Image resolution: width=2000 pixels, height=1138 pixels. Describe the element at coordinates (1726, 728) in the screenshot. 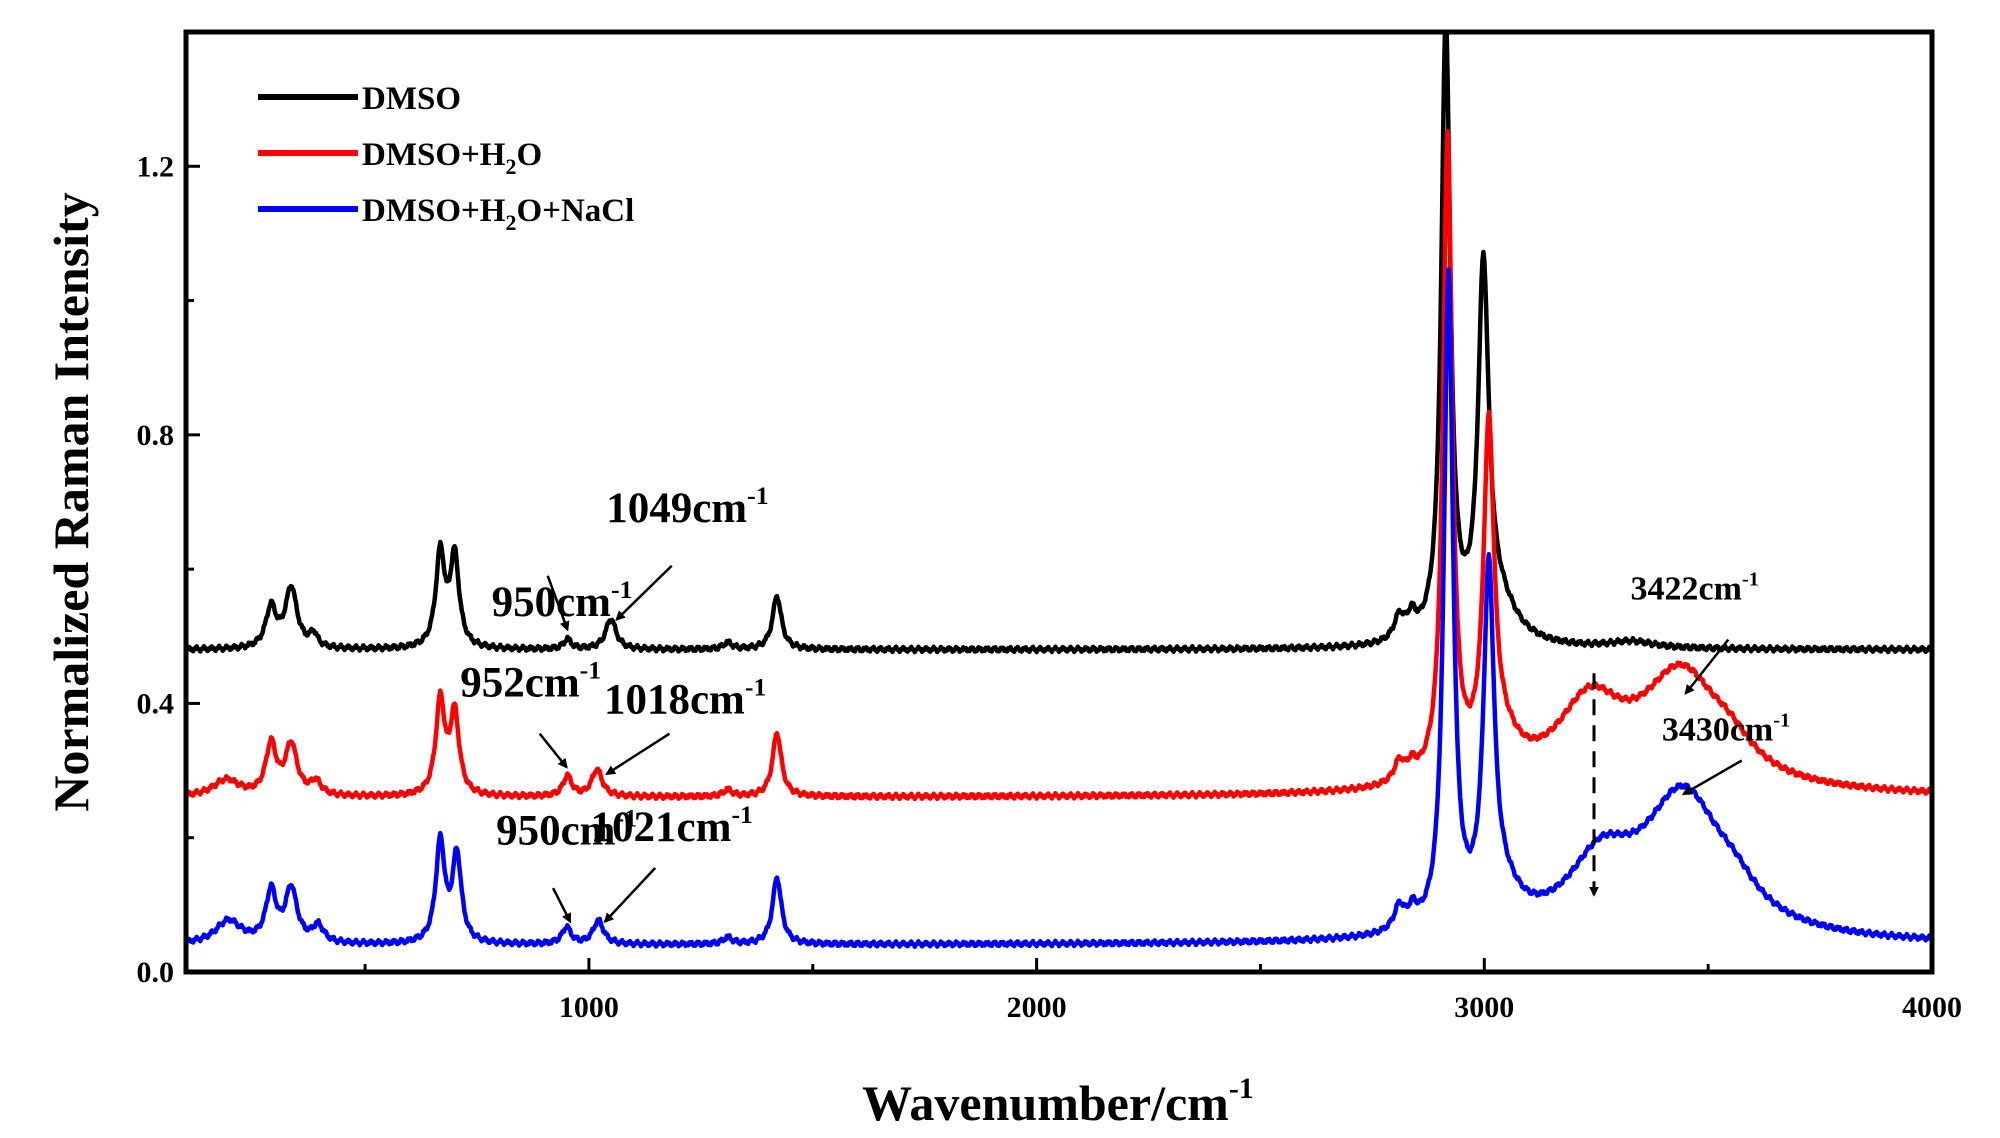

I see `peak-annotation-label: 3430cm-1` at that location.